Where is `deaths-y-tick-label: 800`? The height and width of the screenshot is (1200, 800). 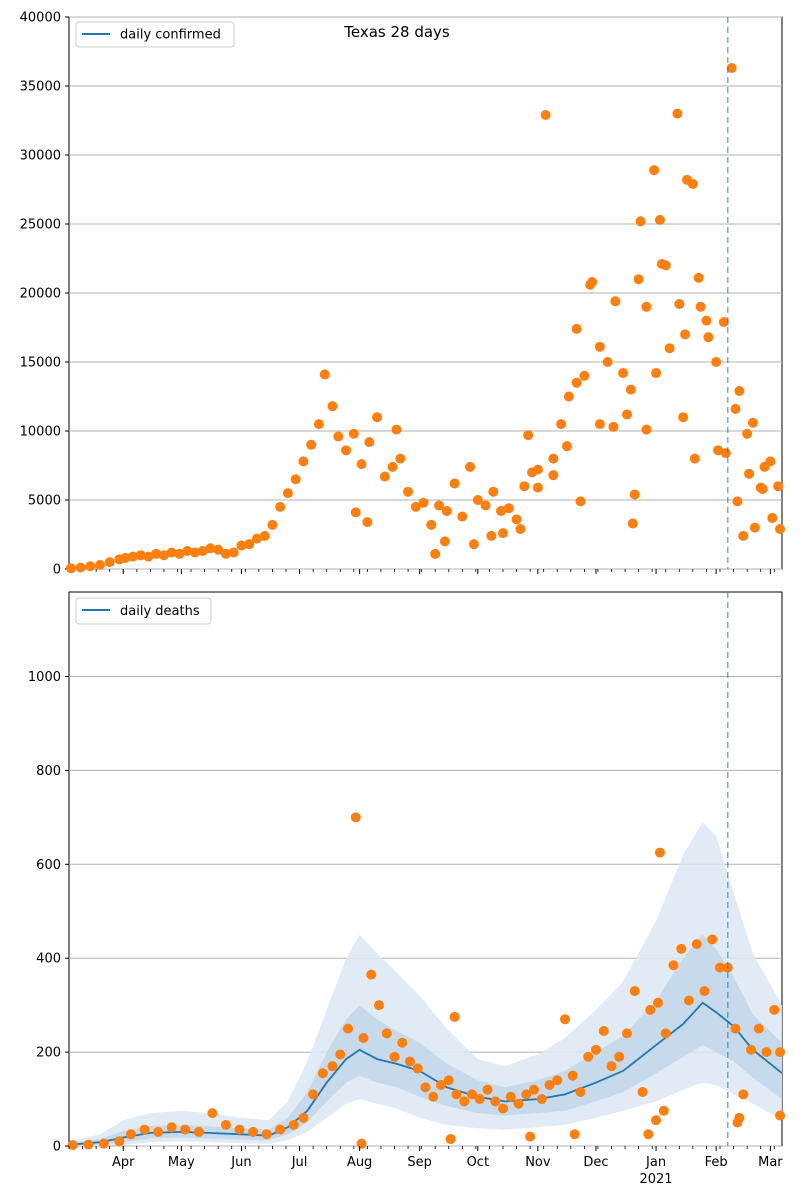 deaths-y-tick-label: 800 is located at coordinates (48, 771).